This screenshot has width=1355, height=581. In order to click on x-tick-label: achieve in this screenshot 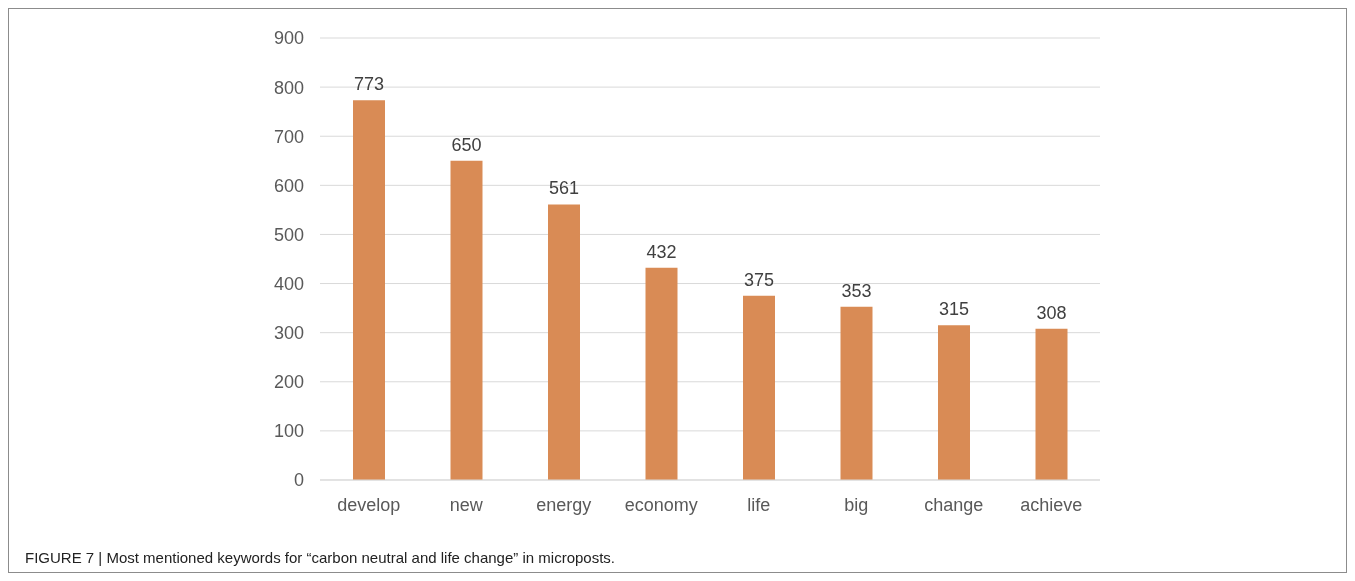, I will do `click(1051, 504)`.